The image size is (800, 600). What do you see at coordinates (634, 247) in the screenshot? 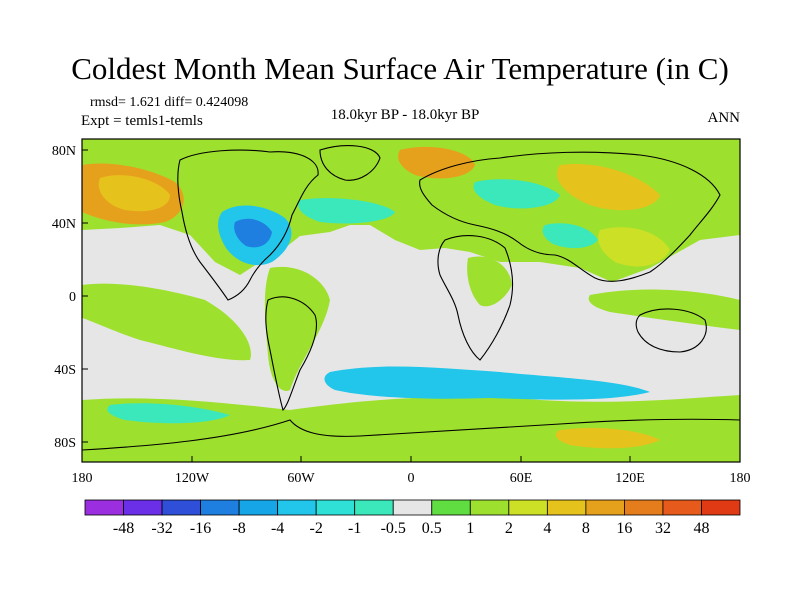
I see `asia-yellow` at bounding box center [634, 247].